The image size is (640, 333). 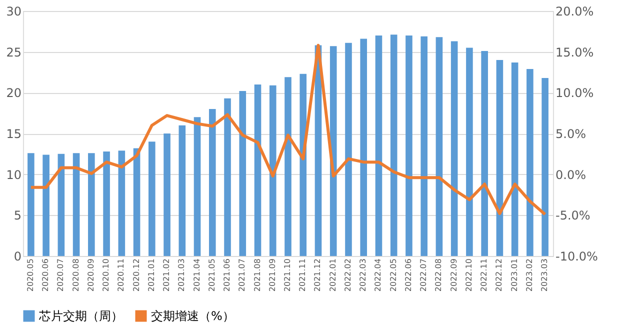 I want to click on x-tick-label: 2021.01, so click(x=151, y=275).